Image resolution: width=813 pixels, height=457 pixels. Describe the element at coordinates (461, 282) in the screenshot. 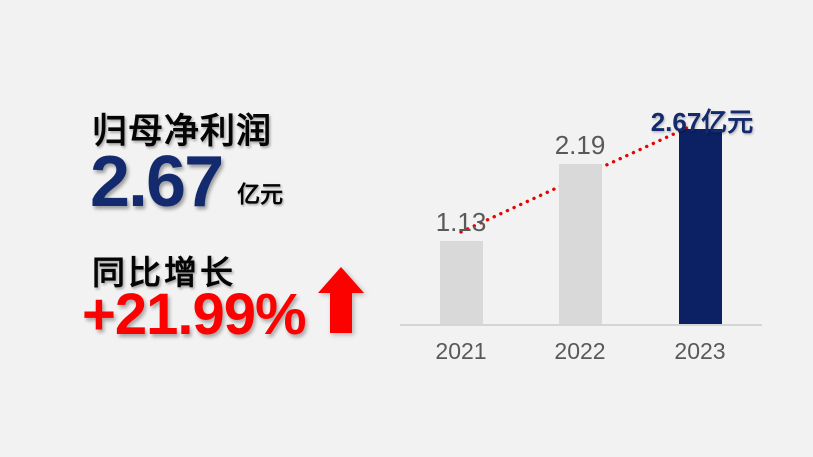

I see `bar-2021` at that location.